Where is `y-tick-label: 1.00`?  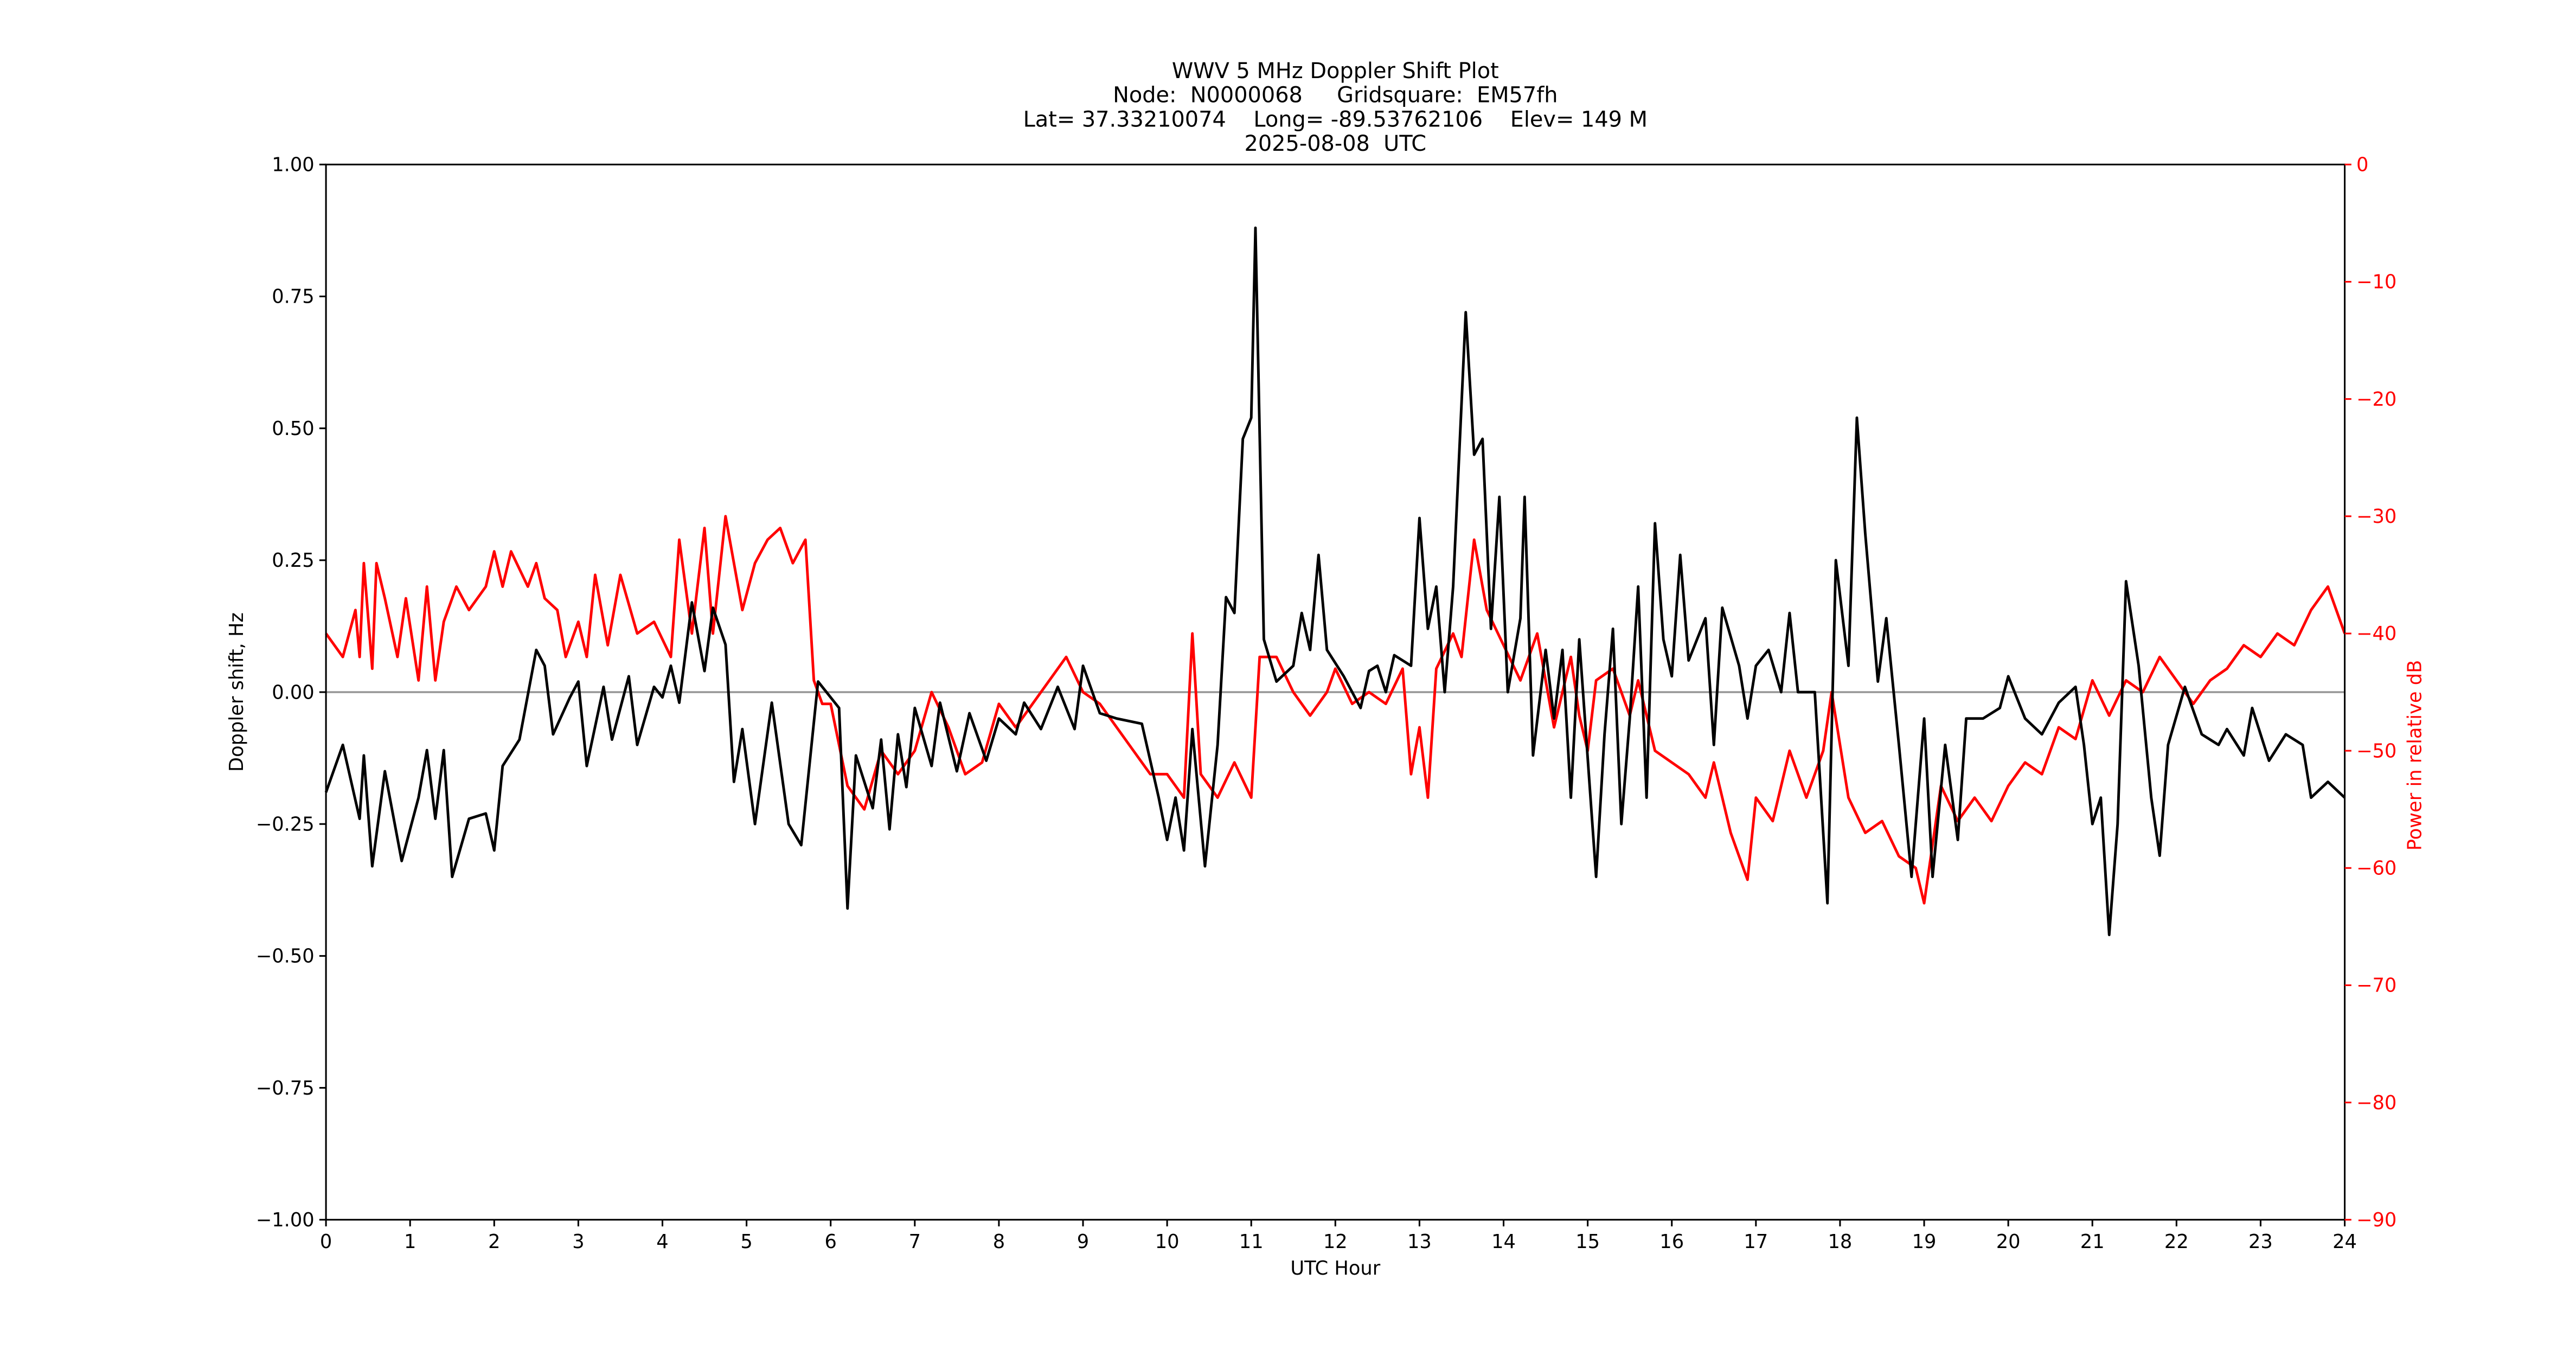
y-tick-label: 1.00 is located at coordinates (293, 165).